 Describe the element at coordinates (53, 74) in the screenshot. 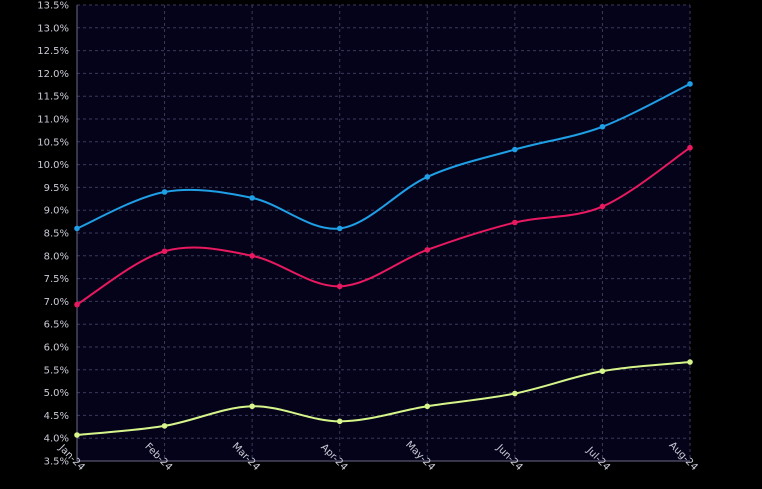

I see `y-tick-label: 12.0%` at that location.